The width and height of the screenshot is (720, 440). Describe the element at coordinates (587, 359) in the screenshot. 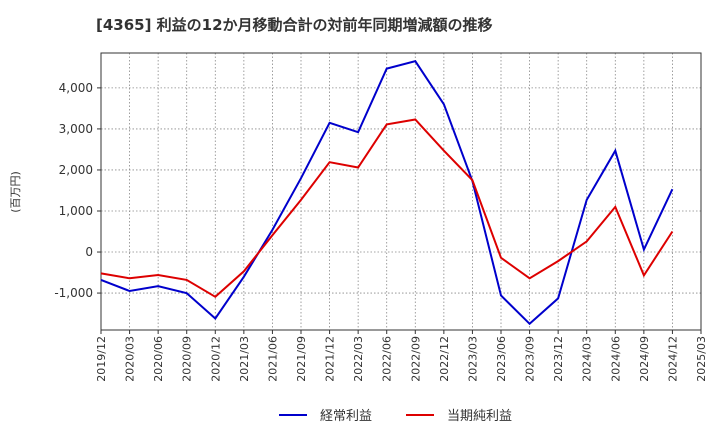

I see `x-tick-label: 2024/03` at that location.